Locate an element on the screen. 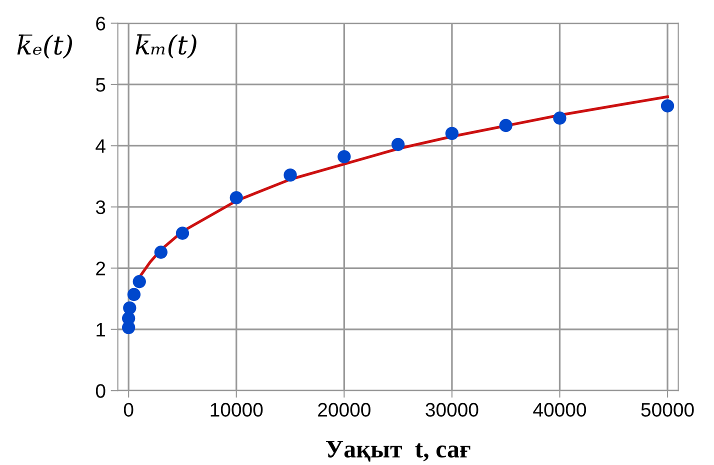  x-tick-label: 0 is located at coordinates (129, 409).